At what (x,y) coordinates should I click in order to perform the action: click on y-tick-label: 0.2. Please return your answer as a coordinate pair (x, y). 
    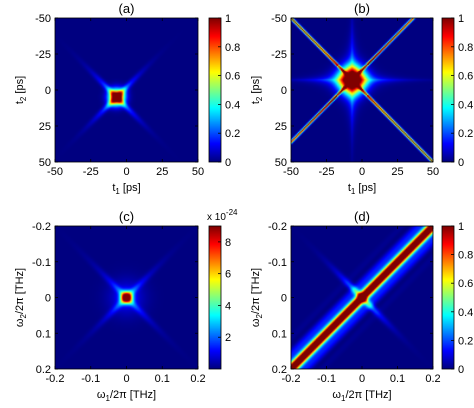
    Looking at the image, I should click on (279, 370).